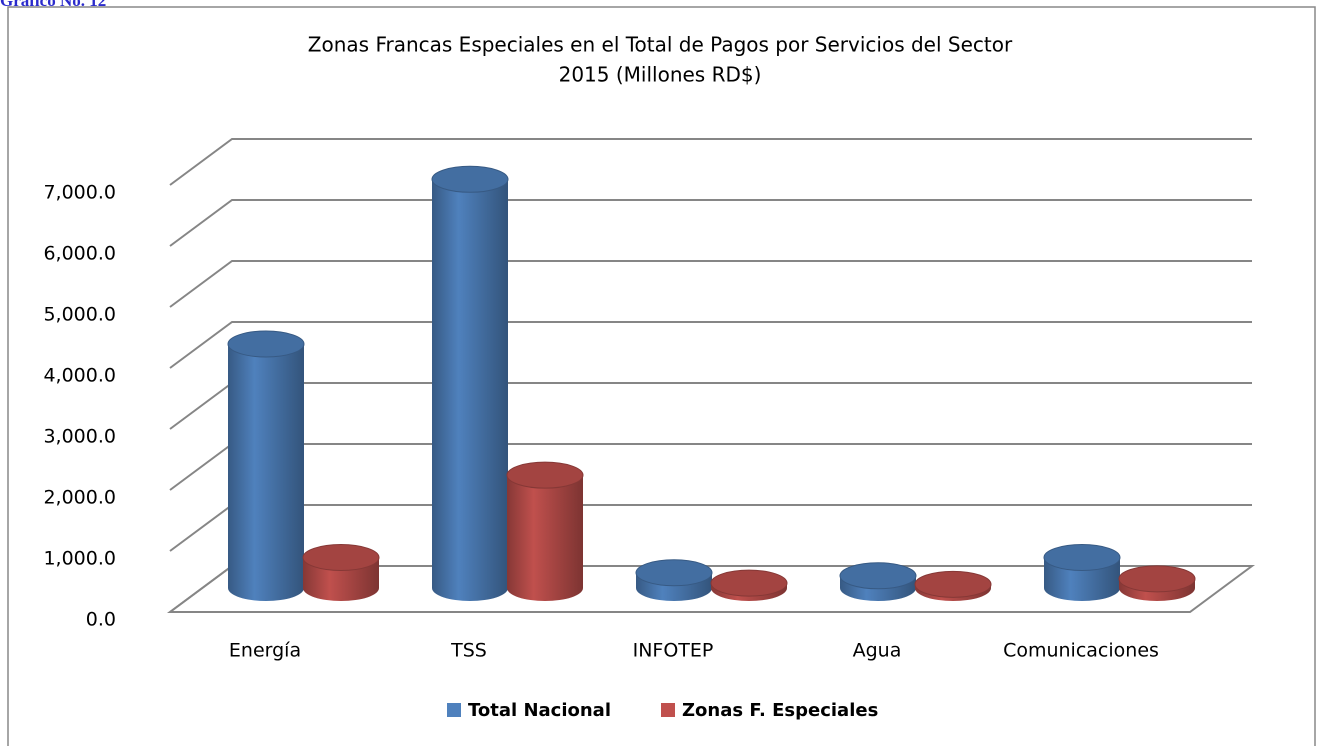 This screenshot has height=746, width=1320. Describe the element at coordinates (79, 193) in the screenshot. I see `y-tick-label: 7,000.0` at that location.